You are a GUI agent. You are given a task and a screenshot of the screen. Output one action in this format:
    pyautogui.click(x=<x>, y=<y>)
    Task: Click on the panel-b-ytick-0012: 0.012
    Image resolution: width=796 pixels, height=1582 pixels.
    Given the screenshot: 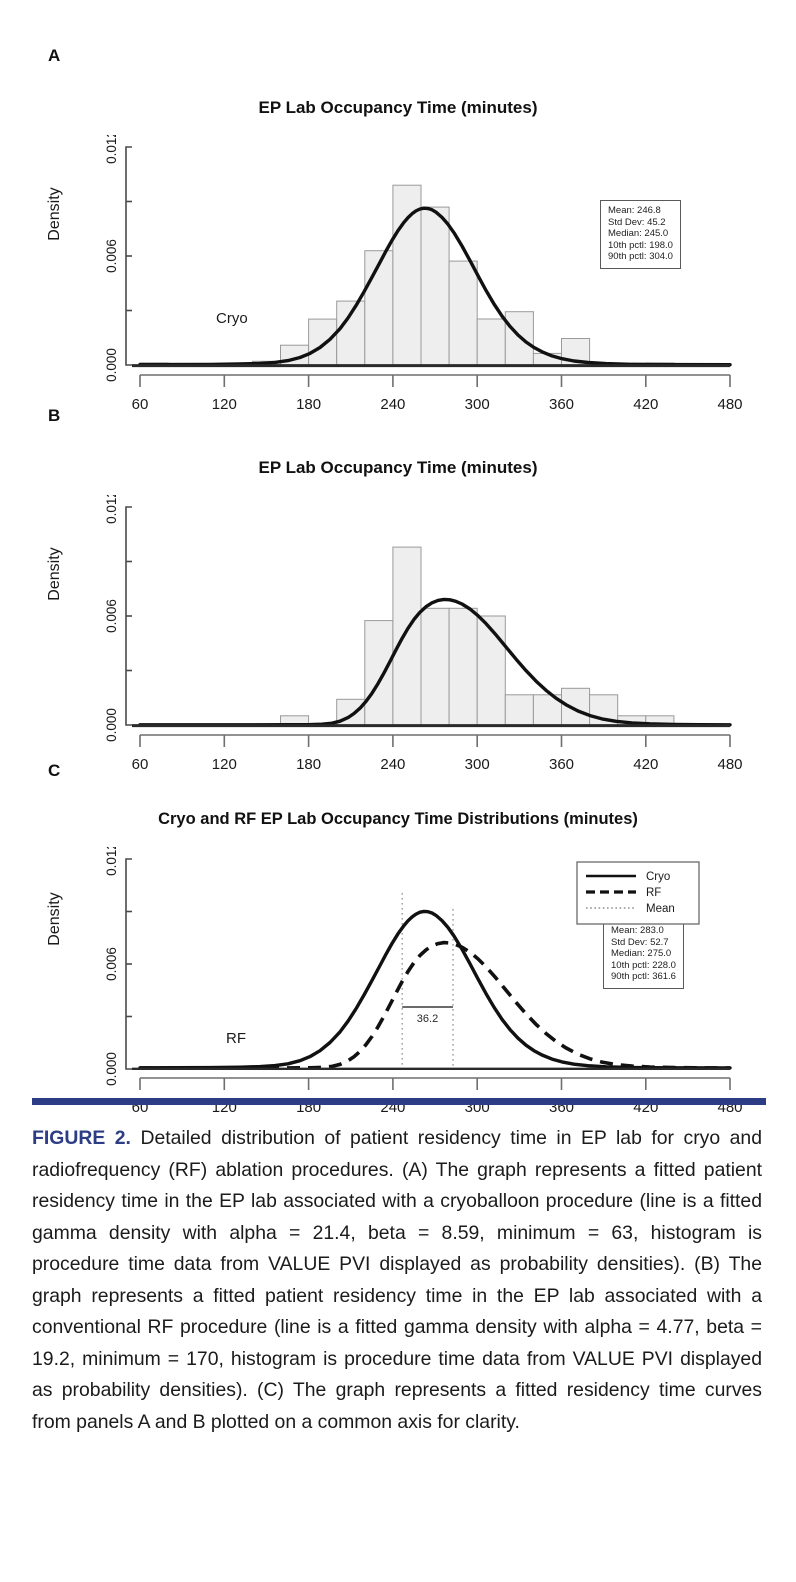 What is the action you would take?
    pyautogui.click(x=111, y=509)
    